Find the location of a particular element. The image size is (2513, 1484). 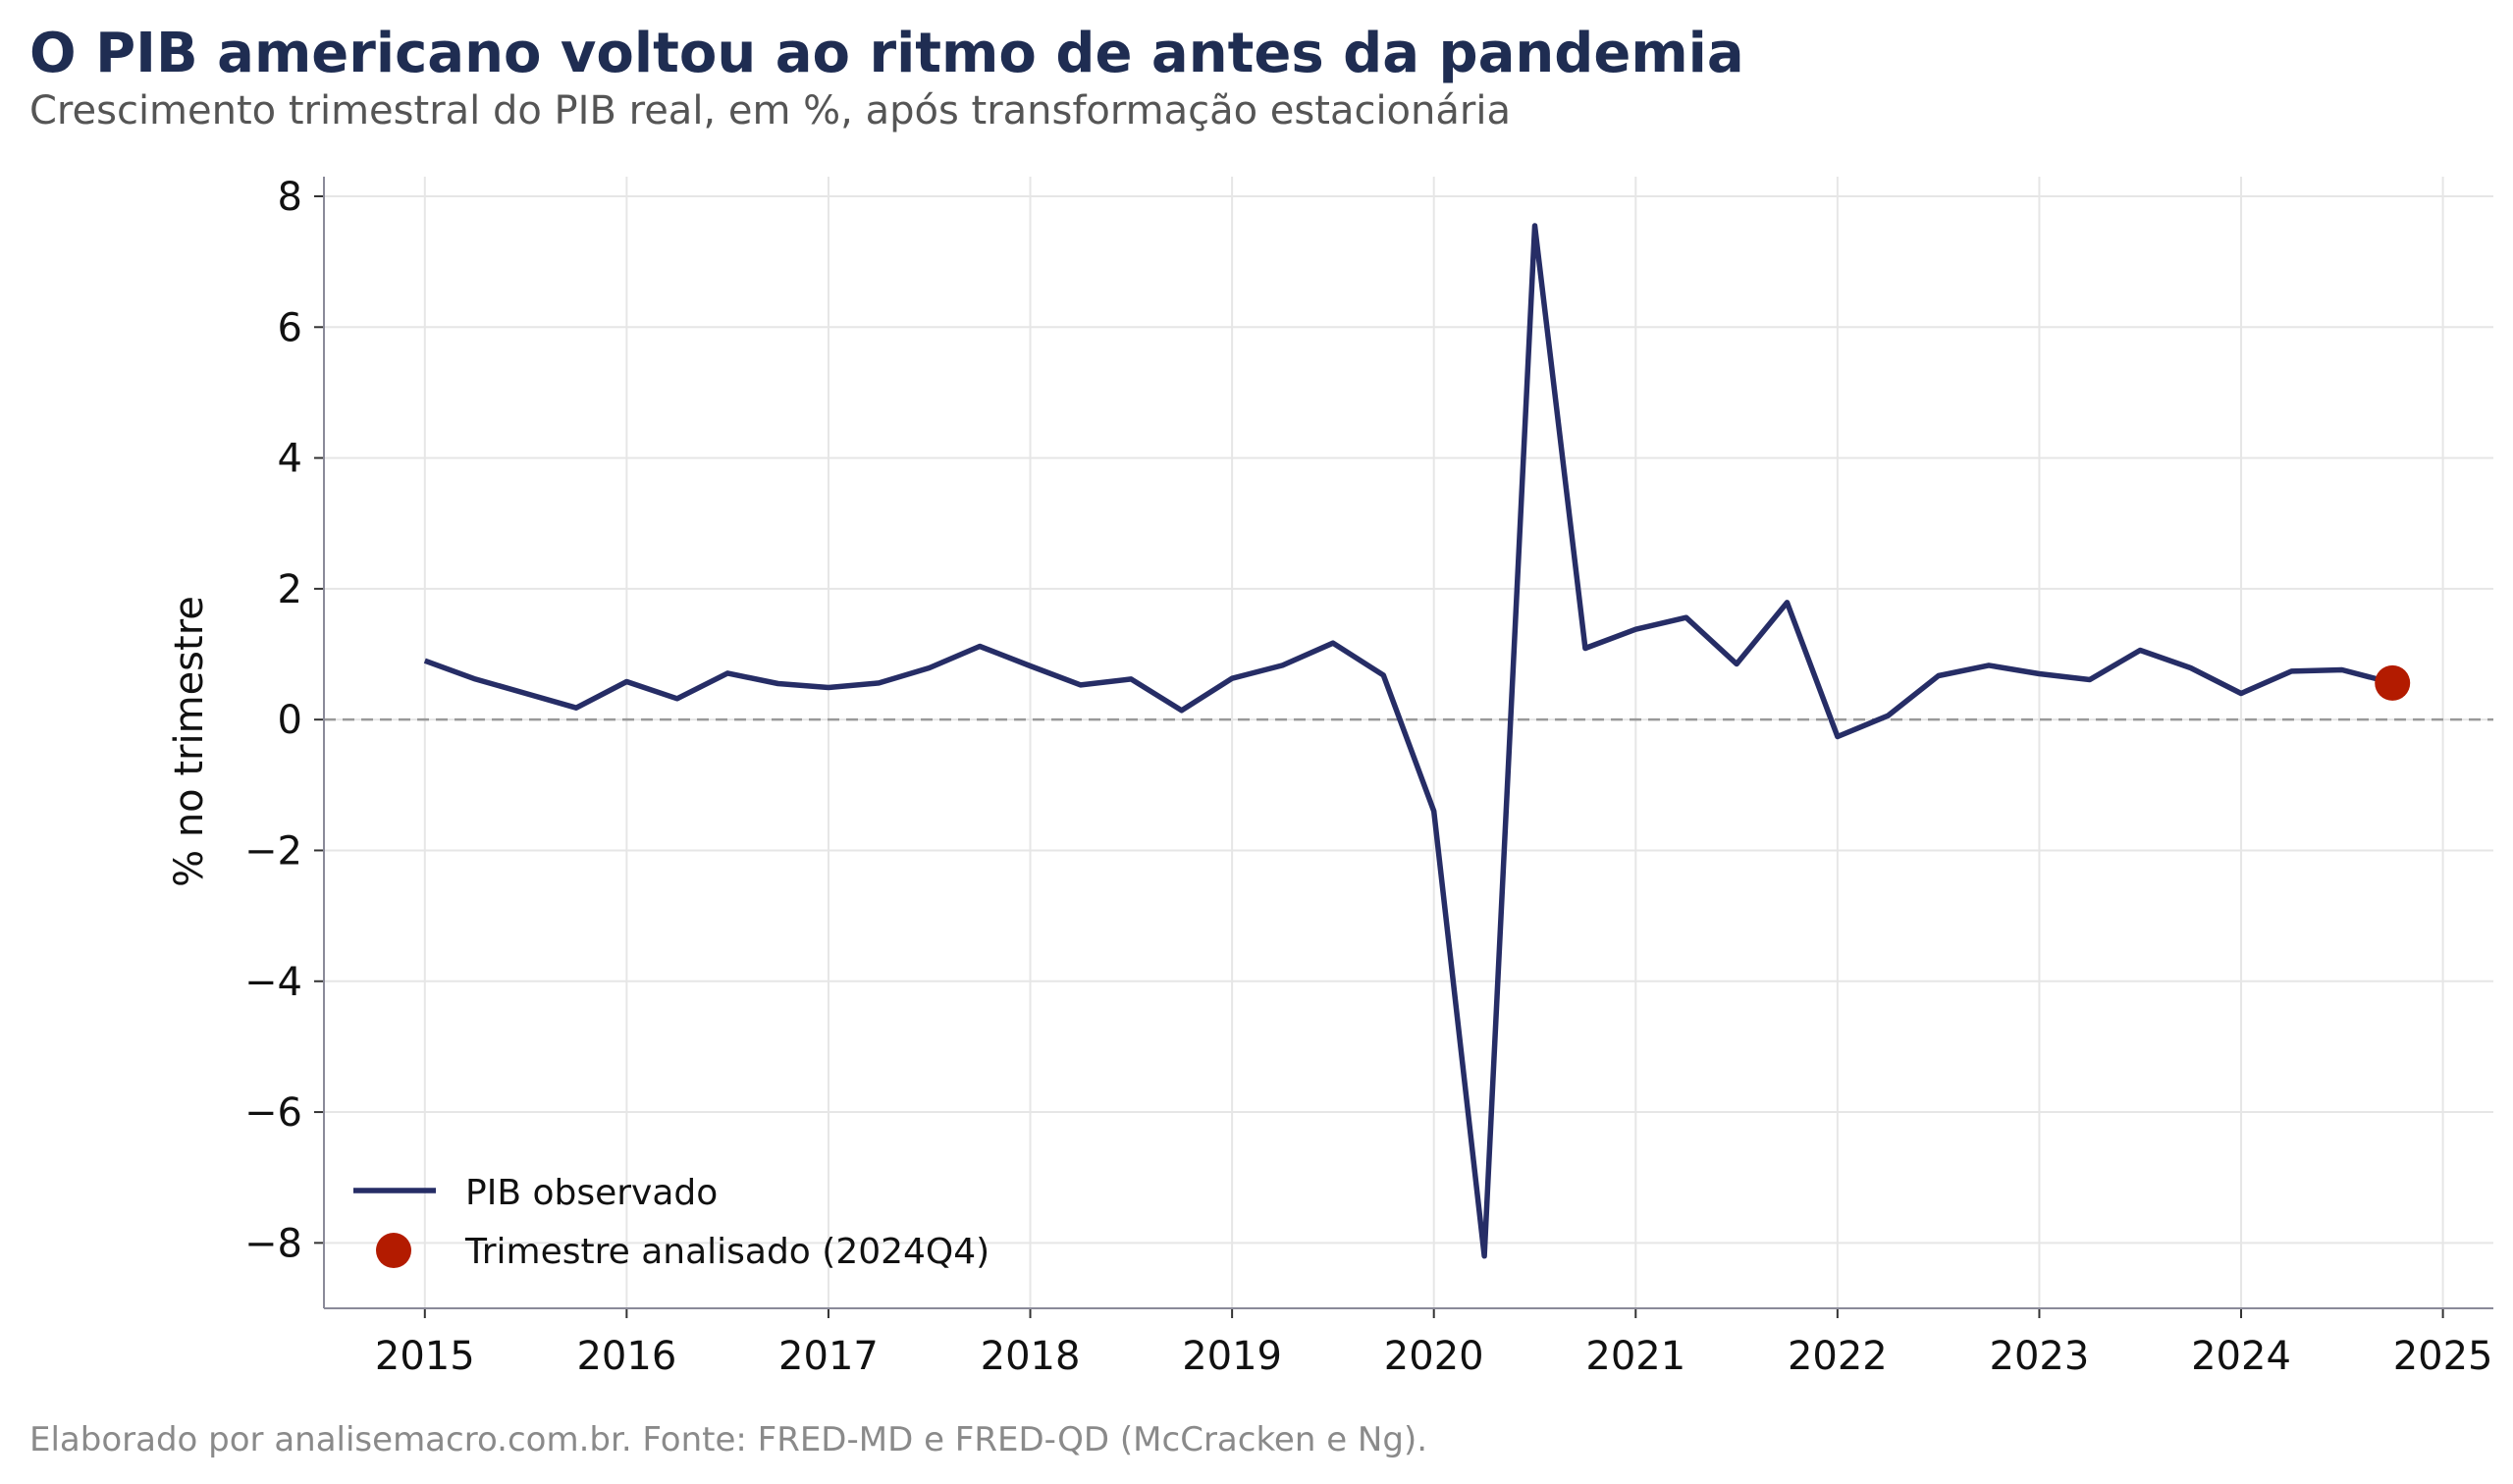

y-tick-label: −8 is located at coordinates (273, 1243).